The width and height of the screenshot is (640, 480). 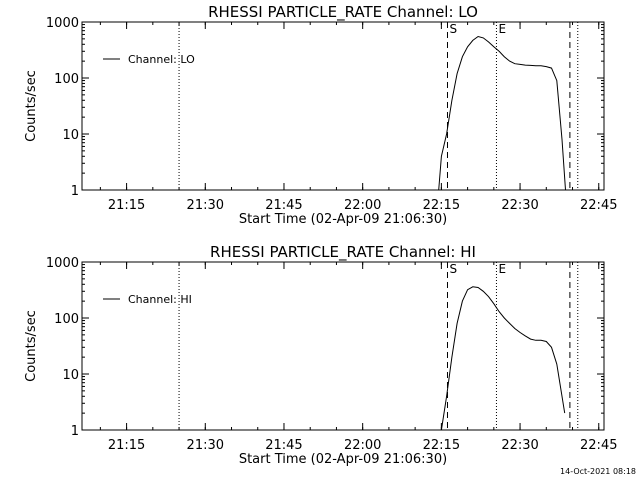 What do you see at coordinates (161, 59) in the screenshot?
I see `legend-entry: Channel: LO` at bounding box center [161, 59].